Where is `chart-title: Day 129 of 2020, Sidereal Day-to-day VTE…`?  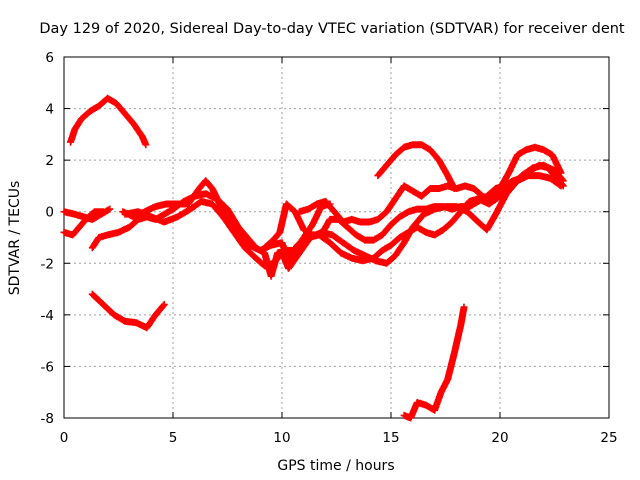
chart-title: Day 129 of 2020, Sidereal Day-to-day VTE… is located at coordinates (332, 29).